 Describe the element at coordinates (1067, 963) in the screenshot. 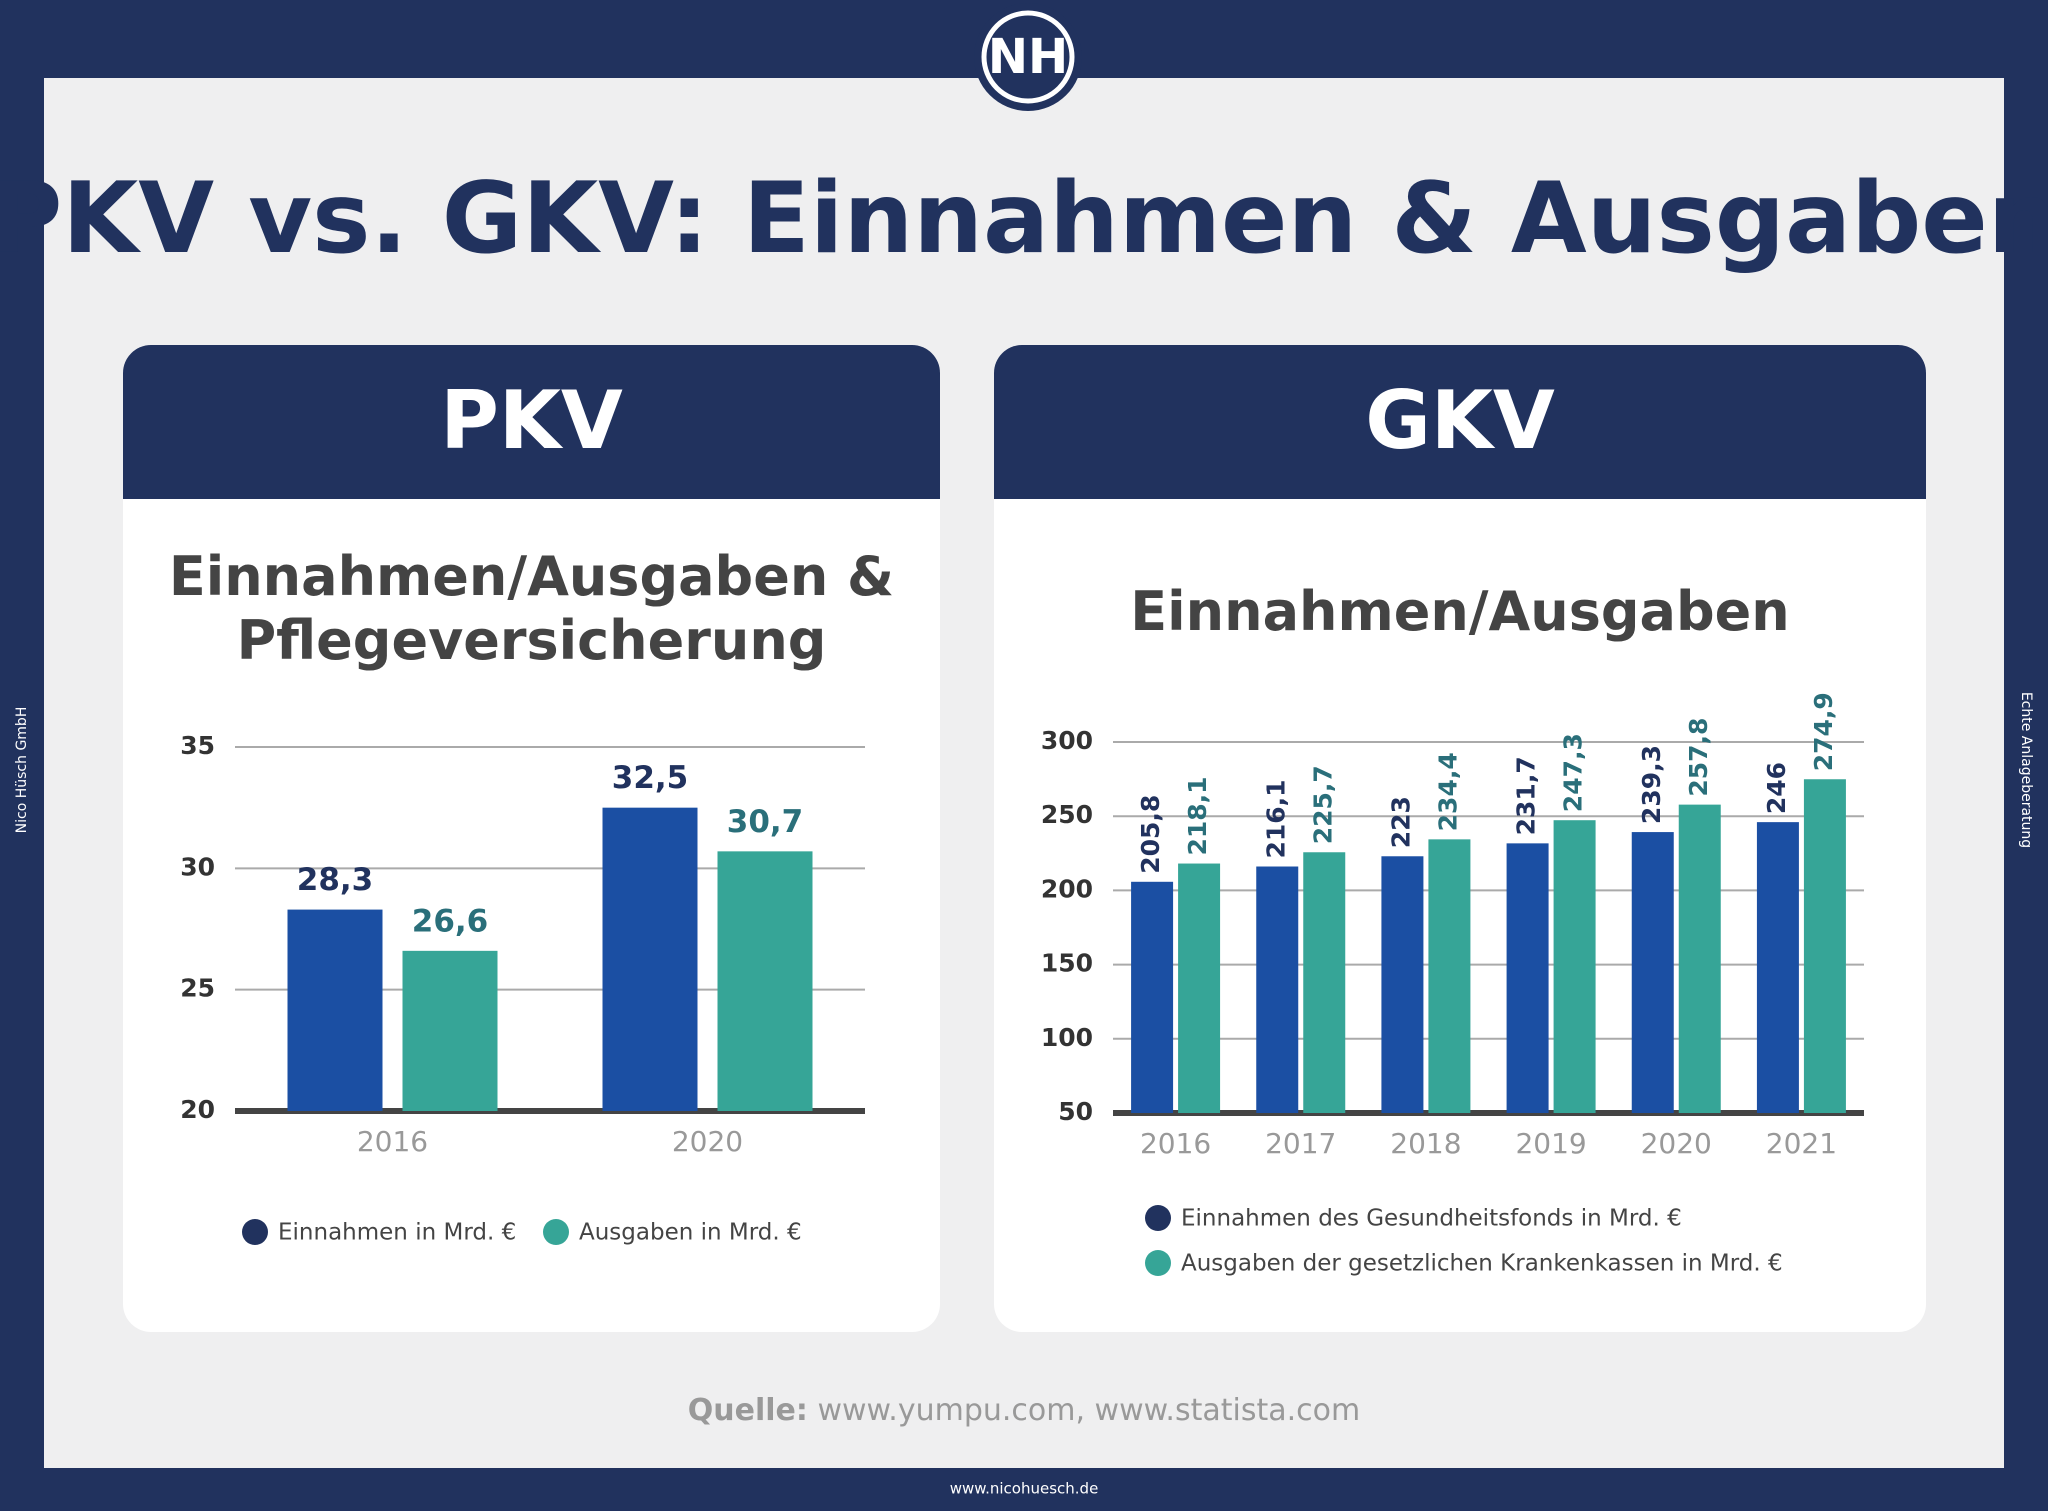

I see `y-tick-label: 150` at that location.